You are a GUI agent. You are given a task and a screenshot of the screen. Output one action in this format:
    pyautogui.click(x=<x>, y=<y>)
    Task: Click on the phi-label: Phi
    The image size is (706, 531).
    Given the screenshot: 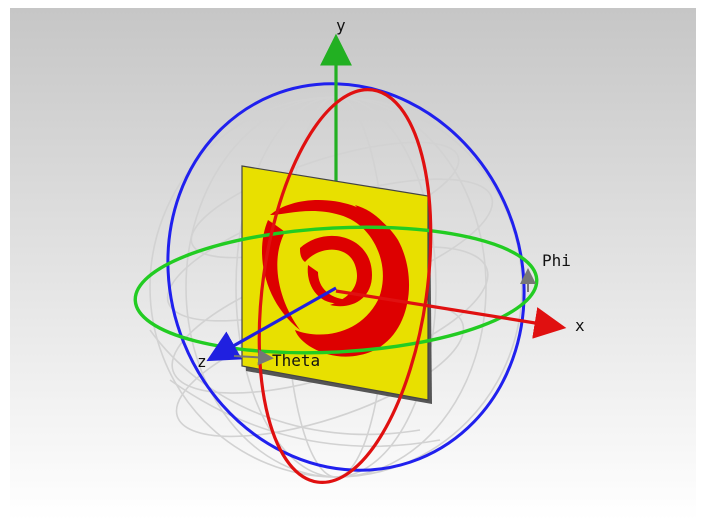 What is the action you would take?
    pyautogui.click(x=556, y=260)
    